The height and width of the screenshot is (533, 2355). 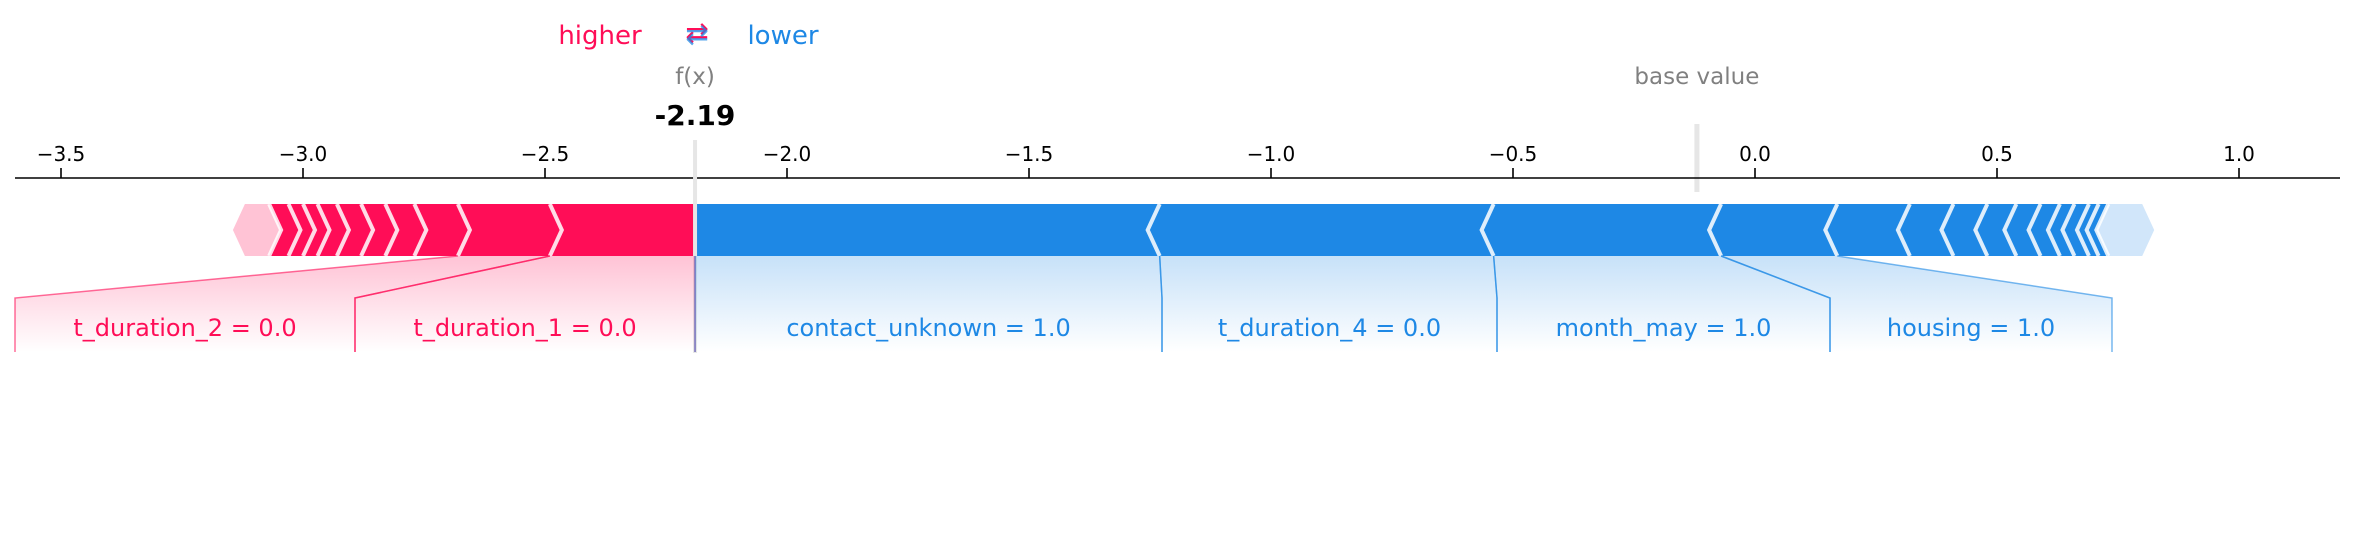 I want to click on fx-label: f(x), so click(x=695, y=77).